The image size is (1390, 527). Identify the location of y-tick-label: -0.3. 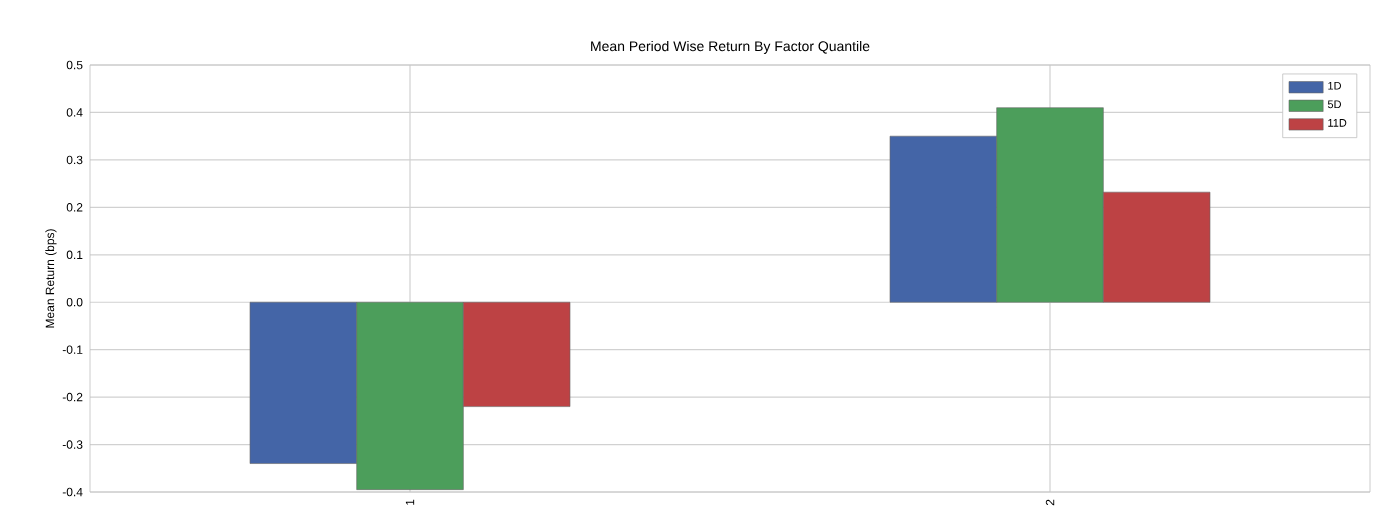
(72, 444).